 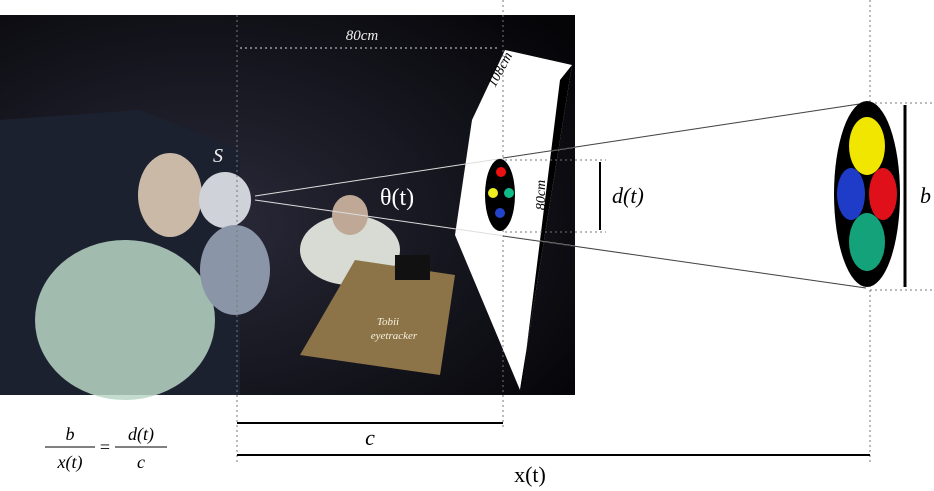 What do you see at coordinates (70, 462) in the screenshot?
I see `equation-term: x(t)` at bounding box center [70, 462].